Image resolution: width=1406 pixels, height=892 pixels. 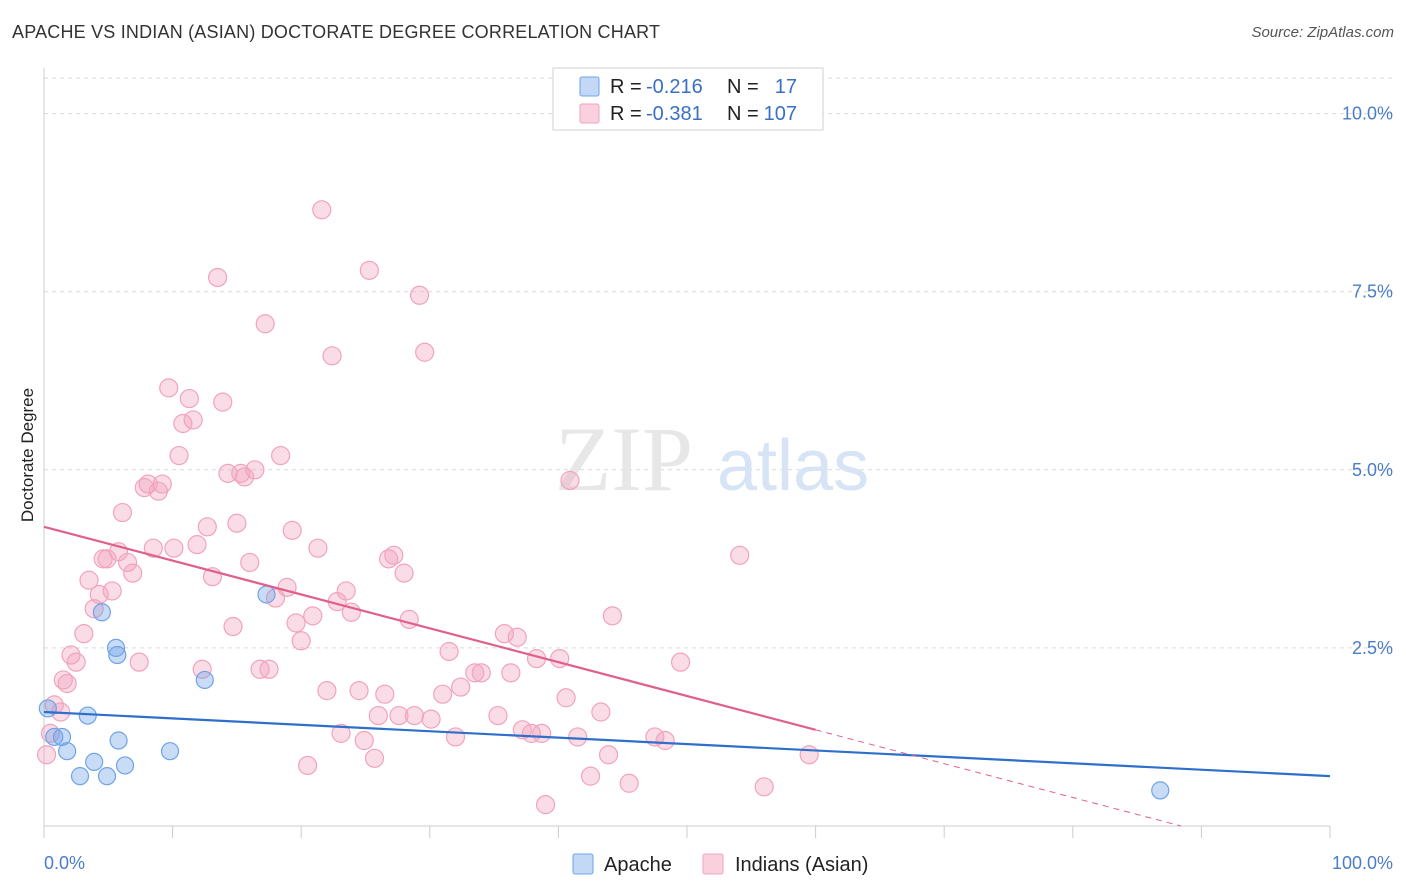 I want to click on legend-bottom-indians-label: Indians (Asian), so click(x=801, y=865).